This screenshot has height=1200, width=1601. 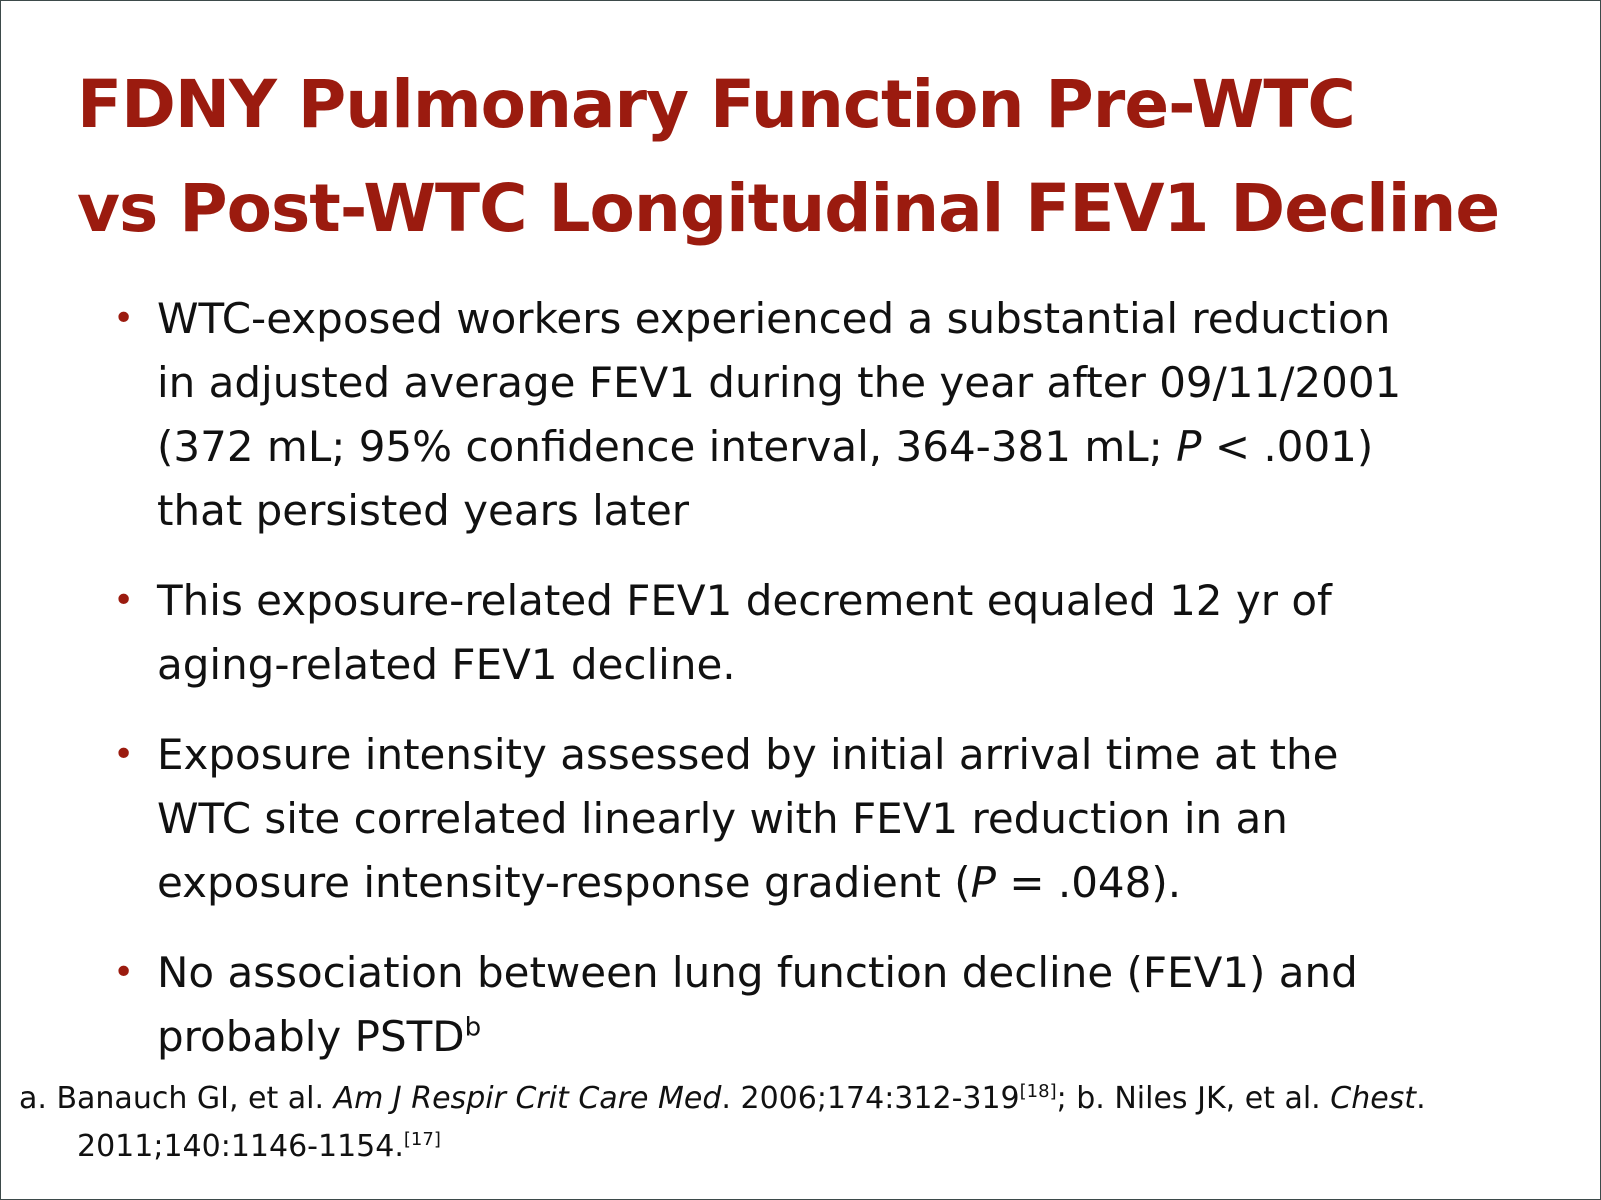 What do you see at coordinates (446, 664) in the screenshot?
I see `bullet-line: aging-related FEV1 decline.` at bounding box center [446, 664].